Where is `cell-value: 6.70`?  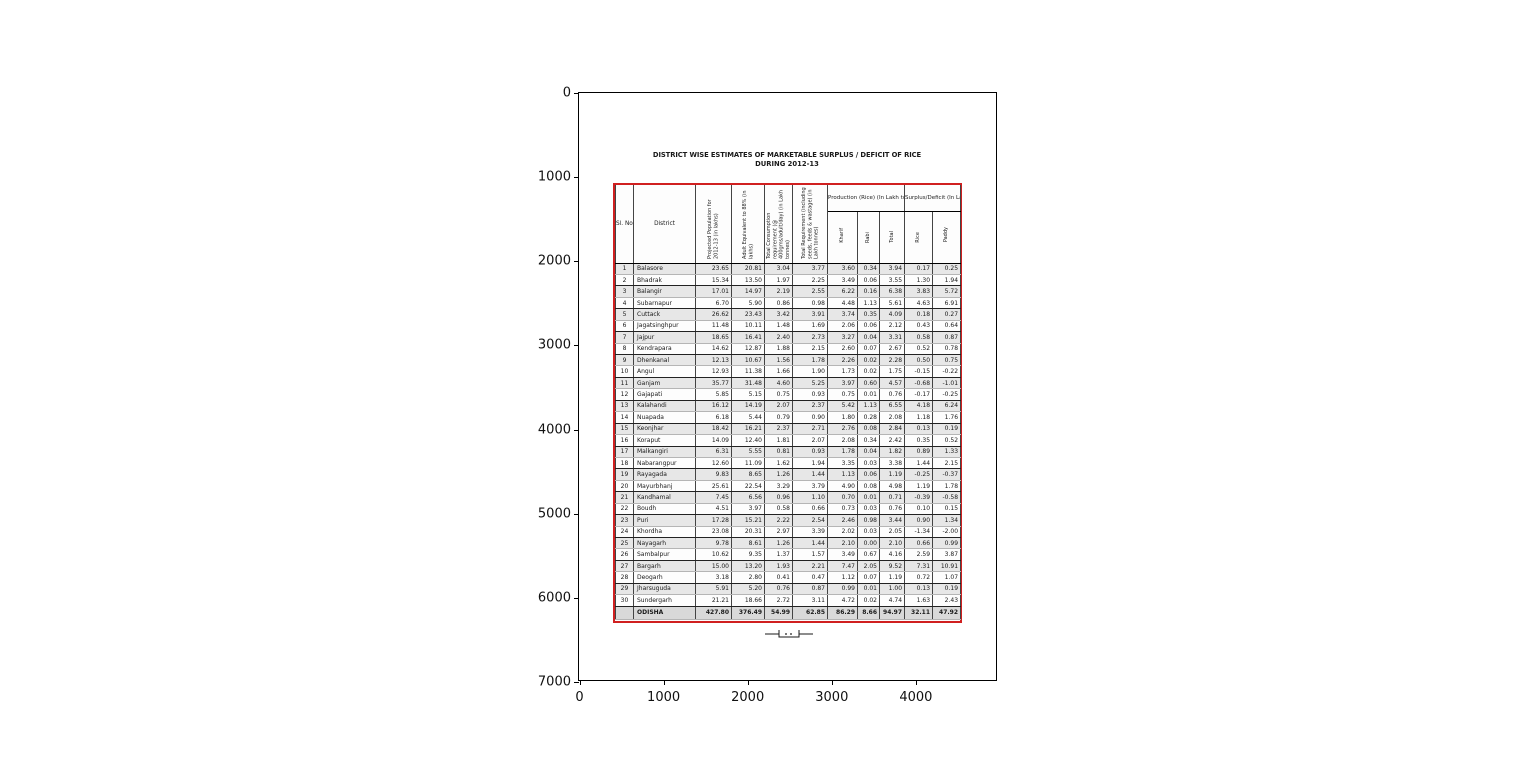 cell-value: 6.70 is located at coordinates (713, 303).